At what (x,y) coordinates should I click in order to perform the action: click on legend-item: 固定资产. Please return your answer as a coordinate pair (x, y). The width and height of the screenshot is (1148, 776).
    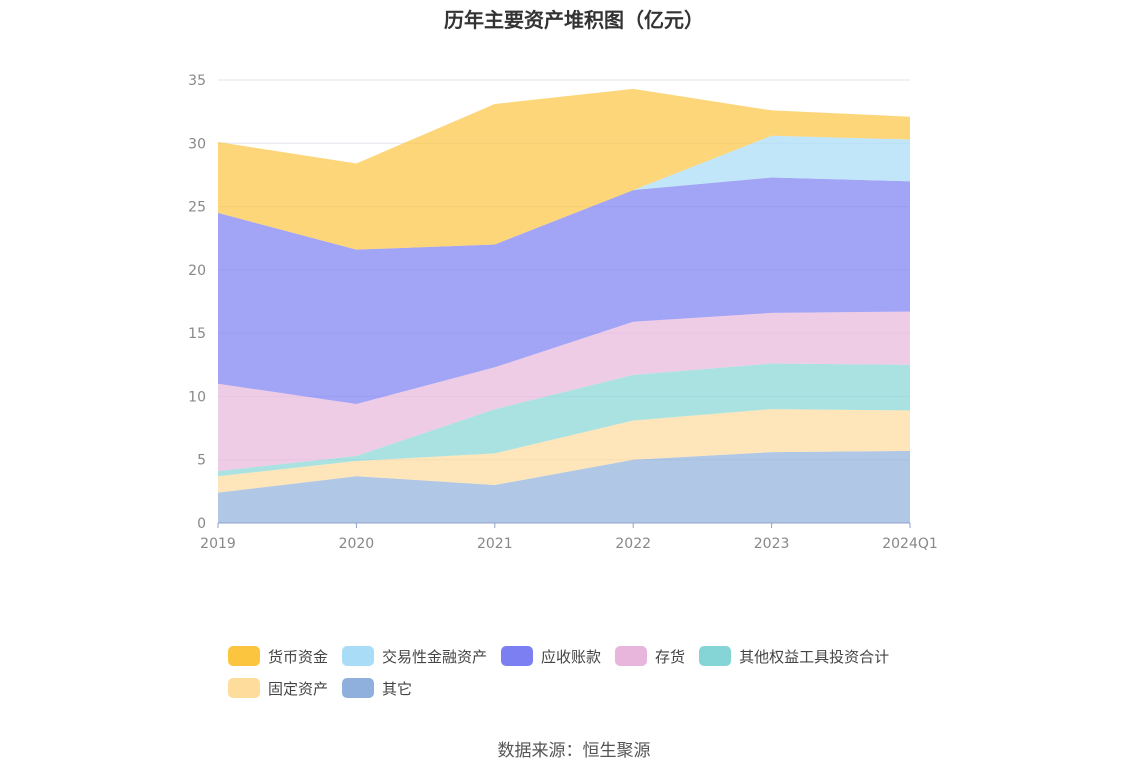
    Looking at the image, I should click on (278, 688).